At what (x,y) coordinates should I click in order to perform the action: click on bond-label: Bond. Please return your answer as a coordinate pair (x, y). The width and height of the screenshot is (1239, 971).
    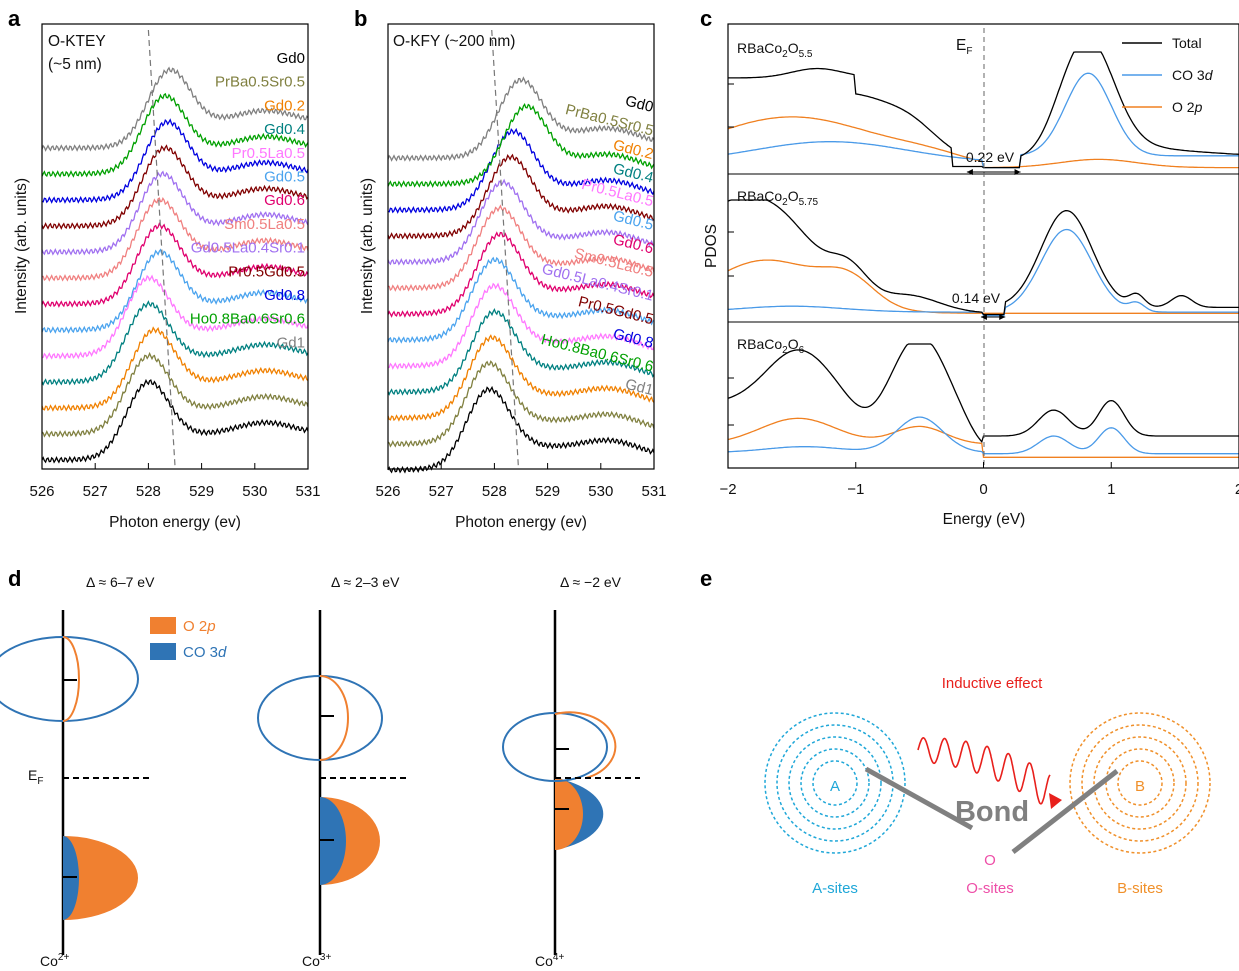
    Looking at the image, I should click on (992, 812).